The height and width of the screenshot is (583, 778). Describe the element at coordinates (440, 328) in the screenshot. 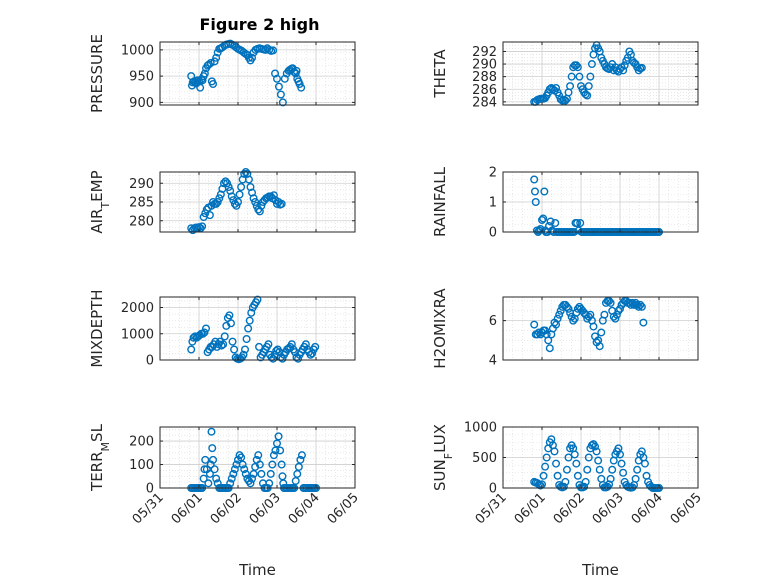

I see `y-axis-label: H2OMIXRA` at that location.